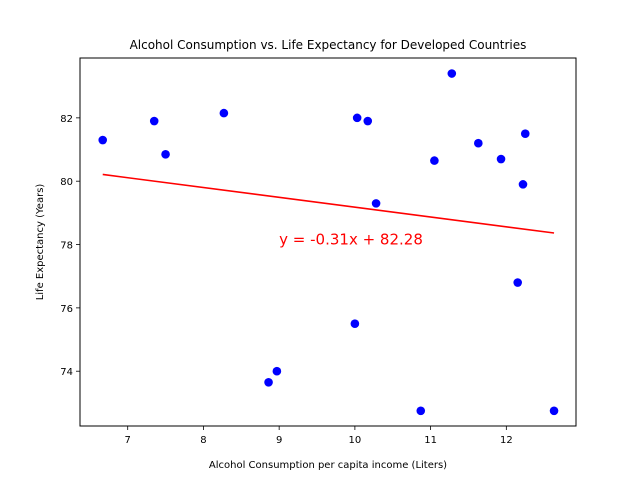 This screenshot has height=484, width=640. Describe the element at coordinates (66, 246) in the screenshot. I see `y-tick-label: 78` at that location.